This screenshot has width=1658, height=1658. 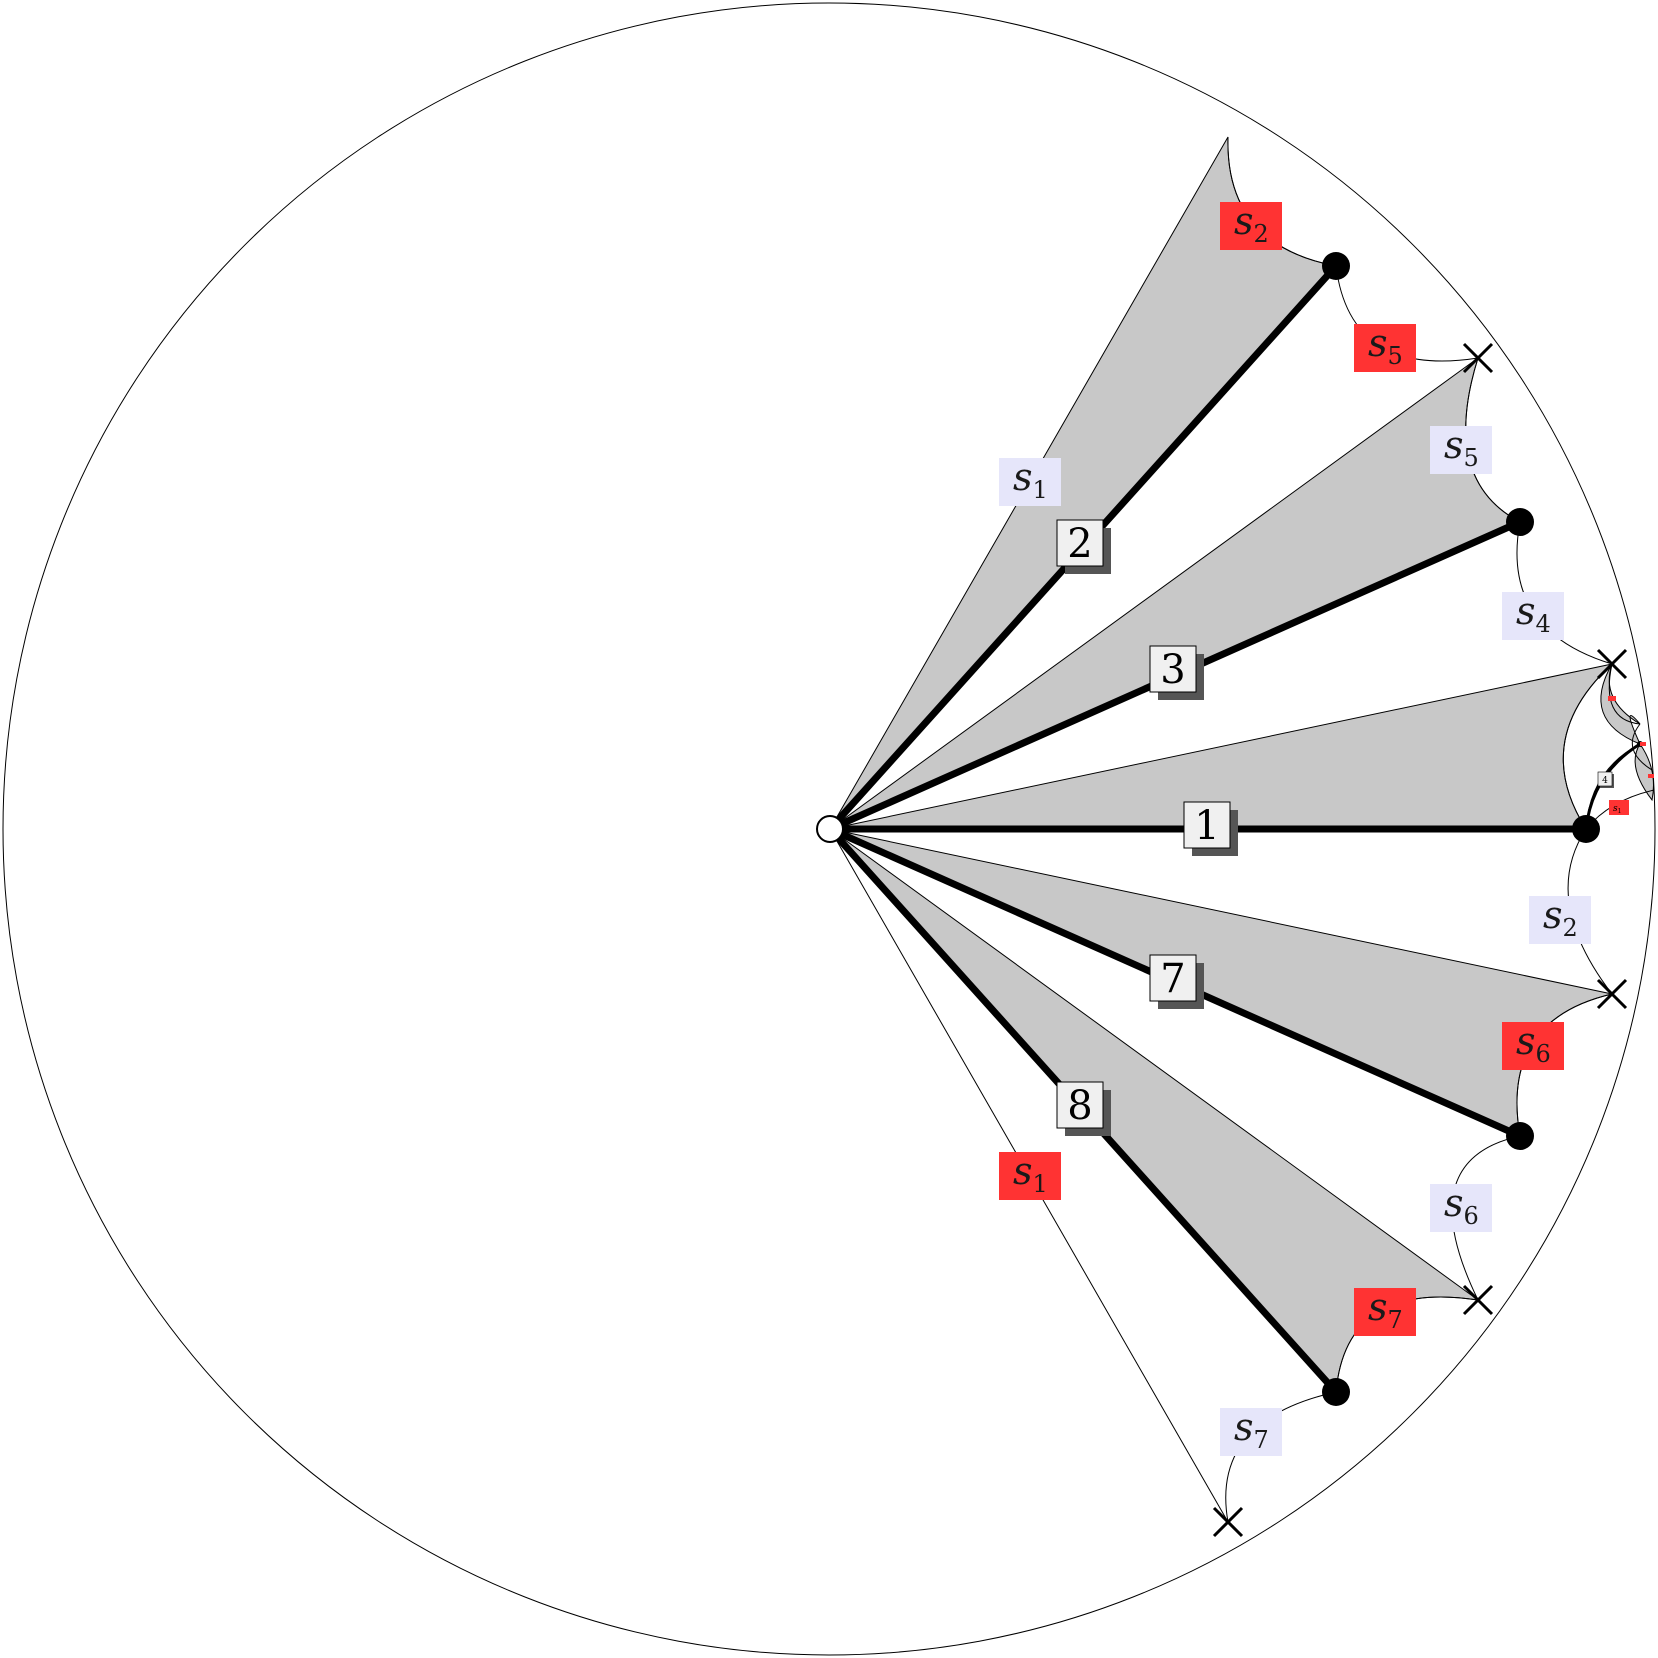 What do you see at coordinates (1172, 670) in the screenshot?
I see `edge-number-3: 3` at bounding box center [1172, 670].